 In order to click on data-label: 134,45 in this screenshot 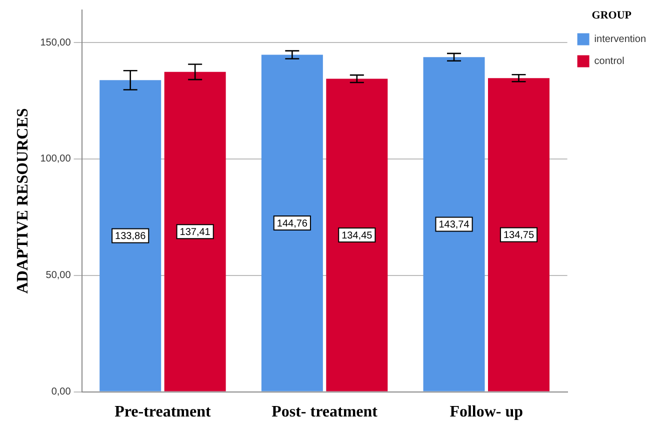, I will do `click(357, 236)`.